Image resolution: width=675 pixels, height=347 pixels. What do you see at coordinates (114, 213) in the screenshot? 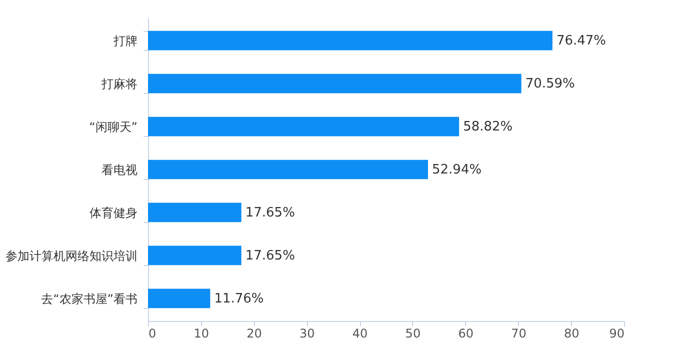
I see `y-tick-label: 体育健身` at bounding box center [114, 213].